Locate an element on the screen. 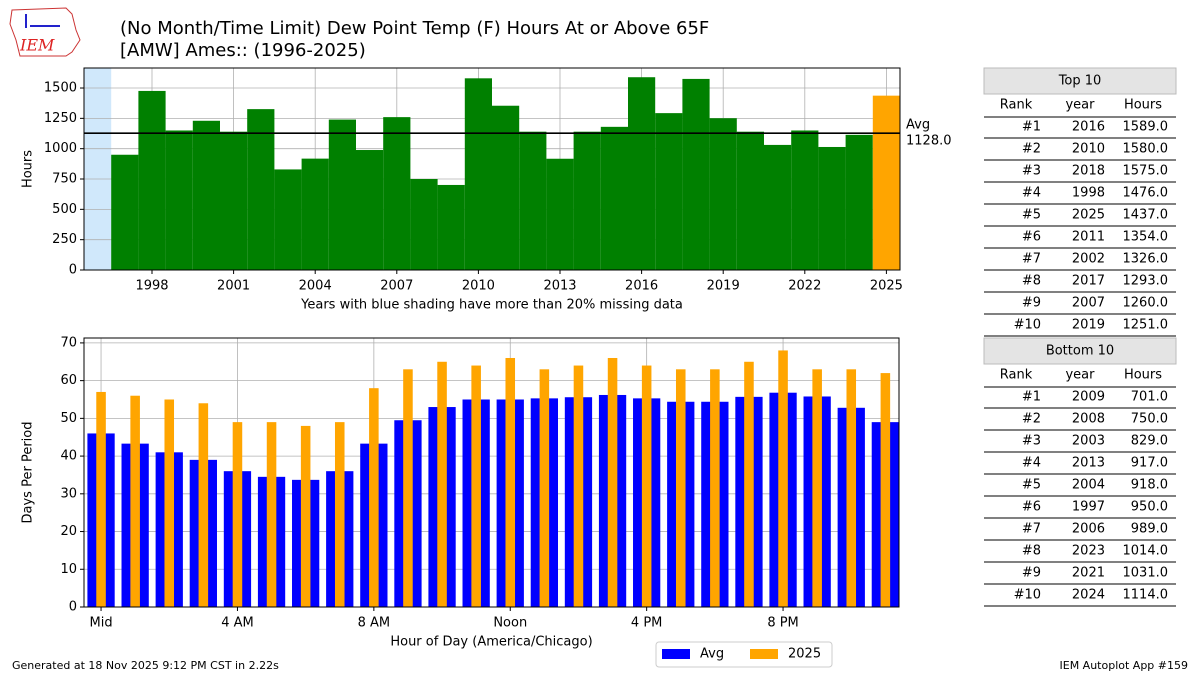  y-tick-label: 70 is located at coordinates (68, 342).